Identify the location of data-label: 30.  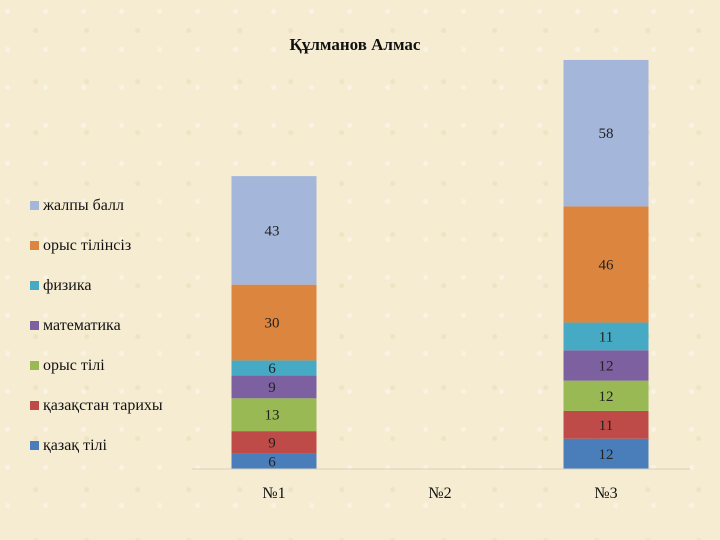
(272, 324).